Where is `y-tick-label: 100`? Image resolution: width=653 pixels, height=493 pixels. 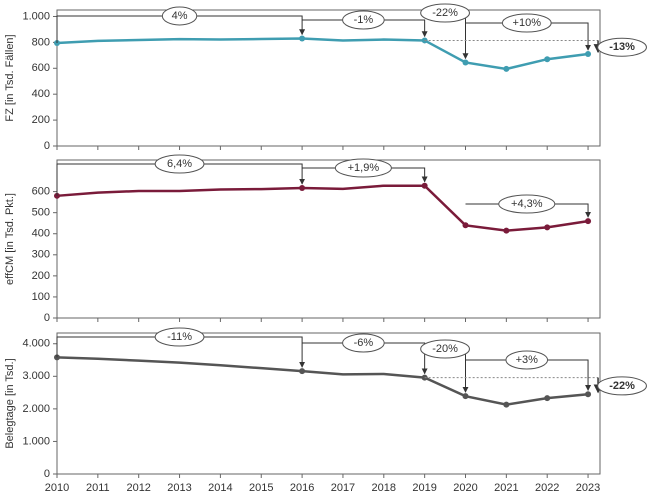
y-tick-label: 100 is located at coordinates (41, 297).